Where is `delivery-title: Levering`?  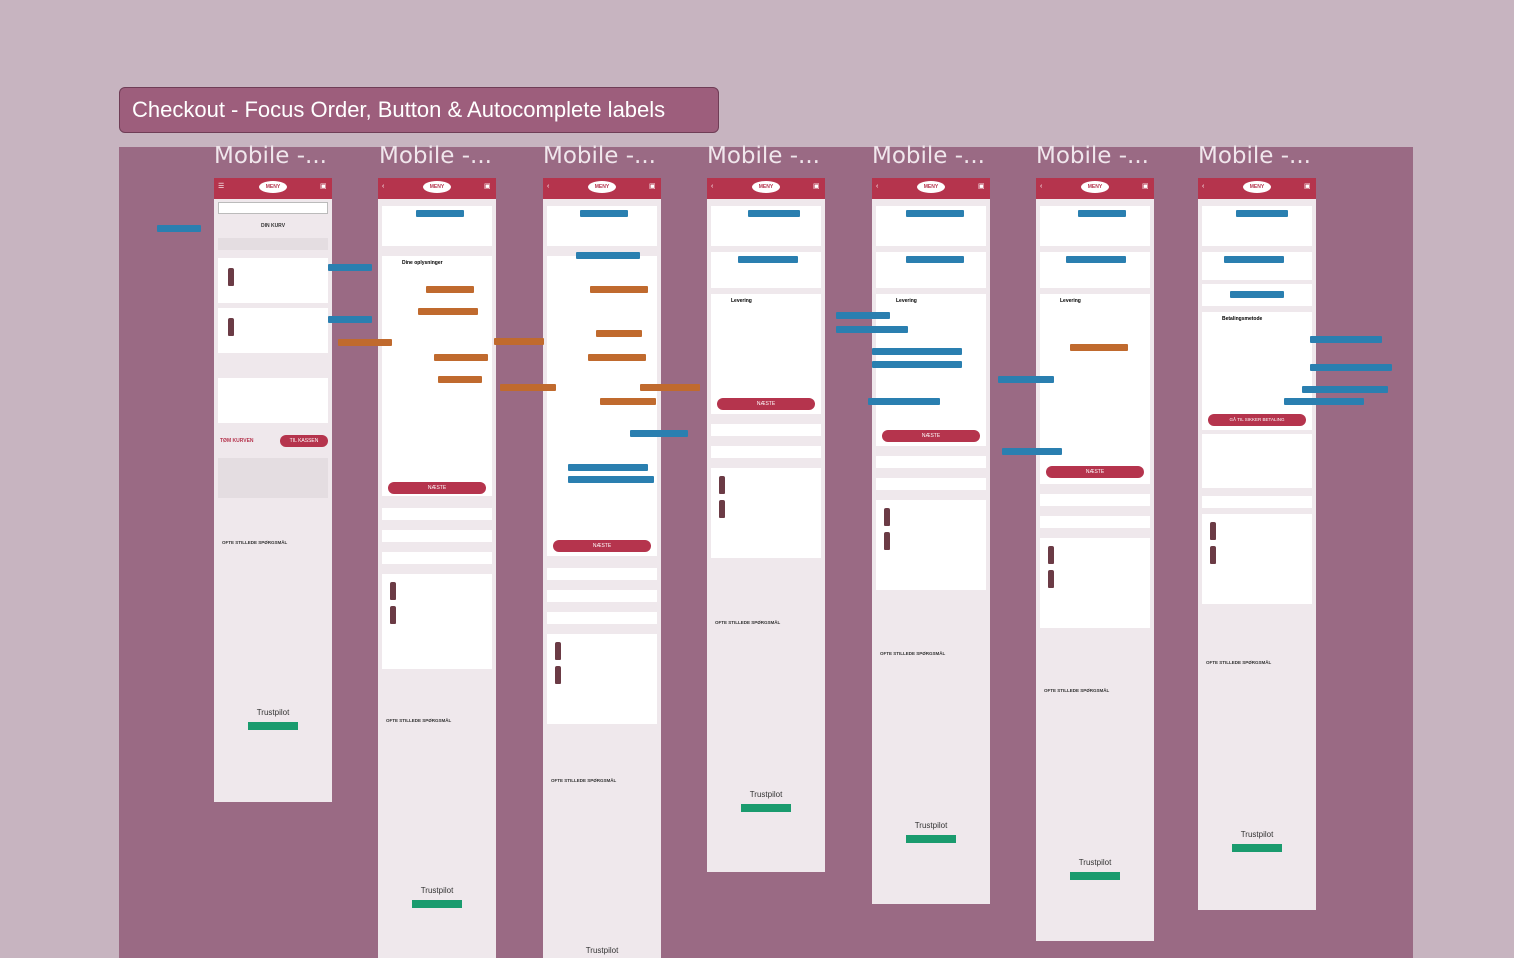 delivery-title: Levering is located at coordinates (741, 301).